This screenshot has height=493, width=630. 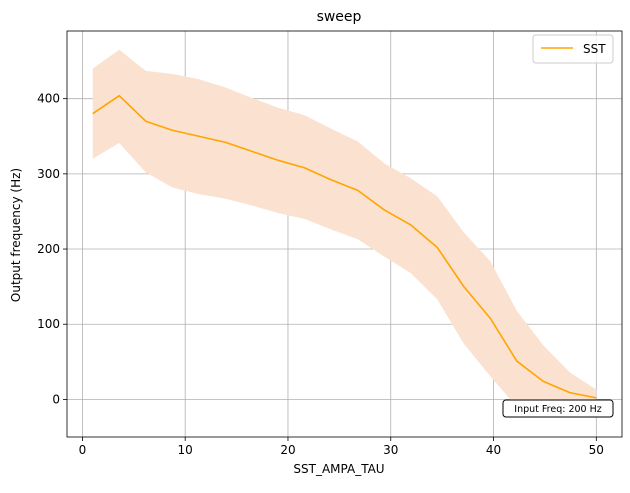 I want to click on x-tick-label: 10, so click(x=185, y=450).